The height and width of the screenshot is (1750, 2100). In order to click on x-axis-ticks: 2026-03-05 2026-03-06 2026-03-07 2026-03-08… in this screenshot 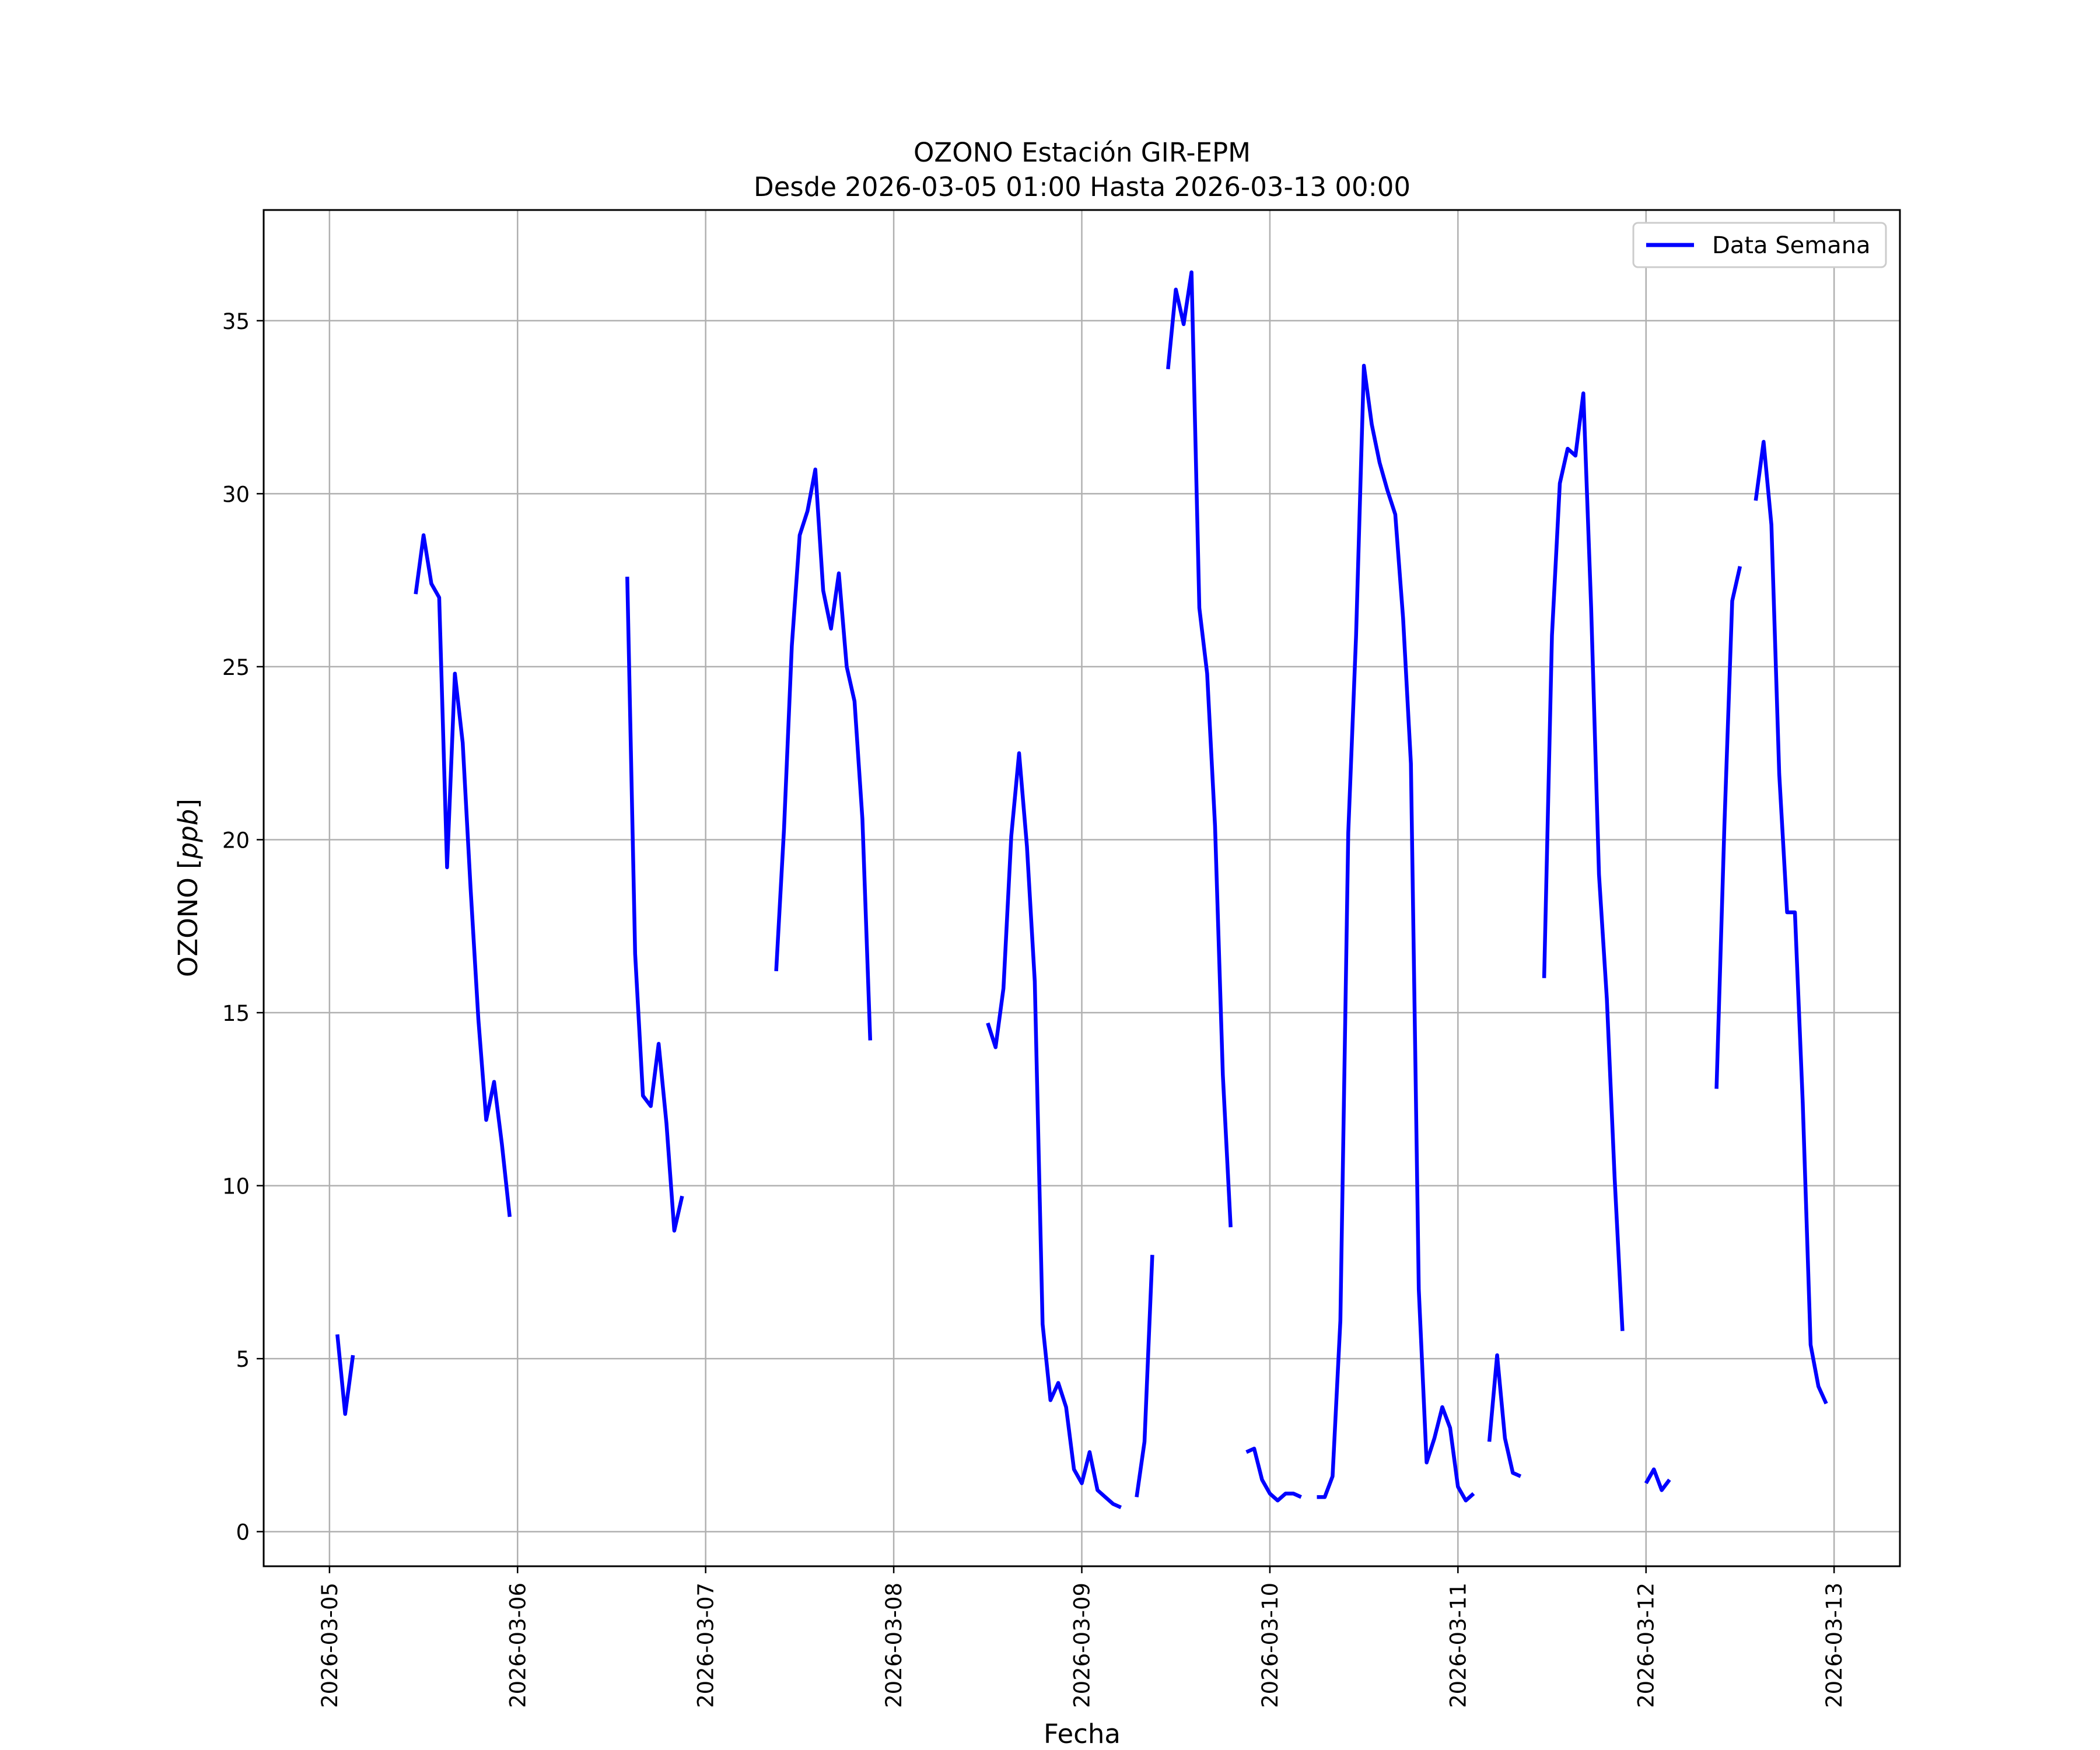, I will do `click(1082, 1637)`.